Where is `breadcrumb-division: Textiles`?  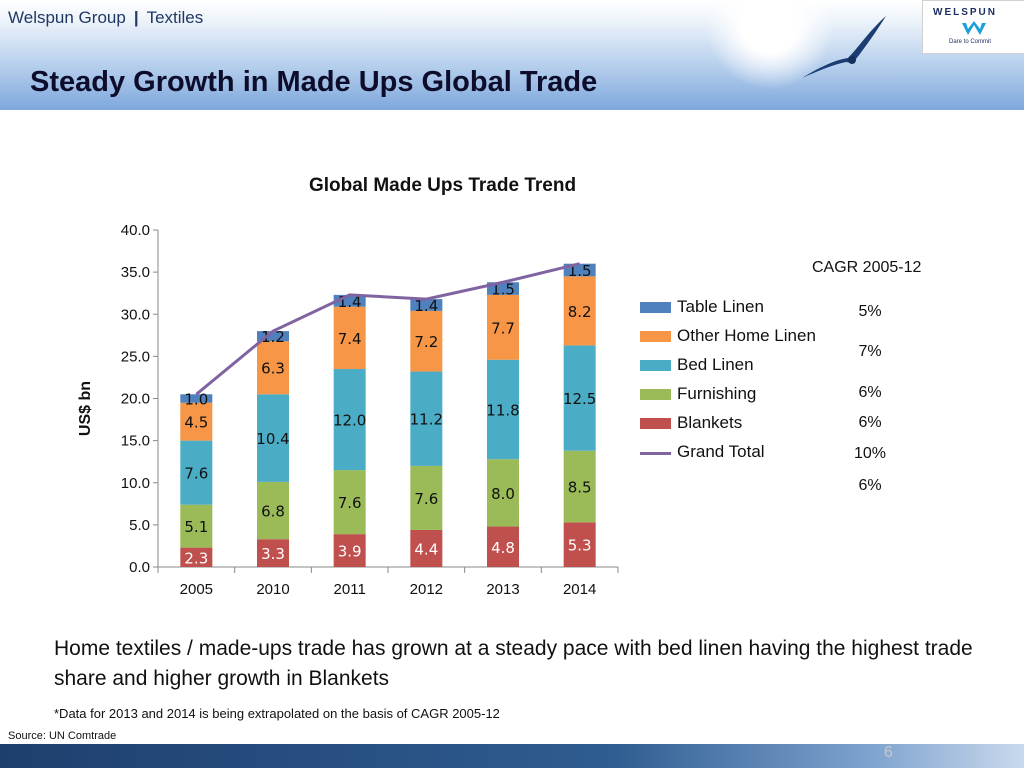
breadcrumb-division: Textiles is located at coordinates (175, 17).